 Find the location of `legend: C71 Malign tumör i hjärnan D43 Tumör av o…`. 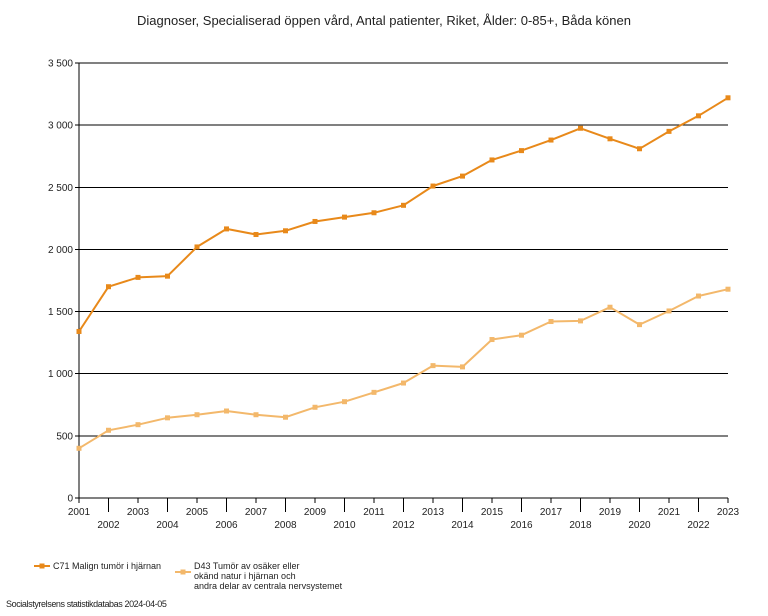

legend: C71 Malign tumör i hjärnan D43 Tumör av o… is located at coordinates (188, 576).